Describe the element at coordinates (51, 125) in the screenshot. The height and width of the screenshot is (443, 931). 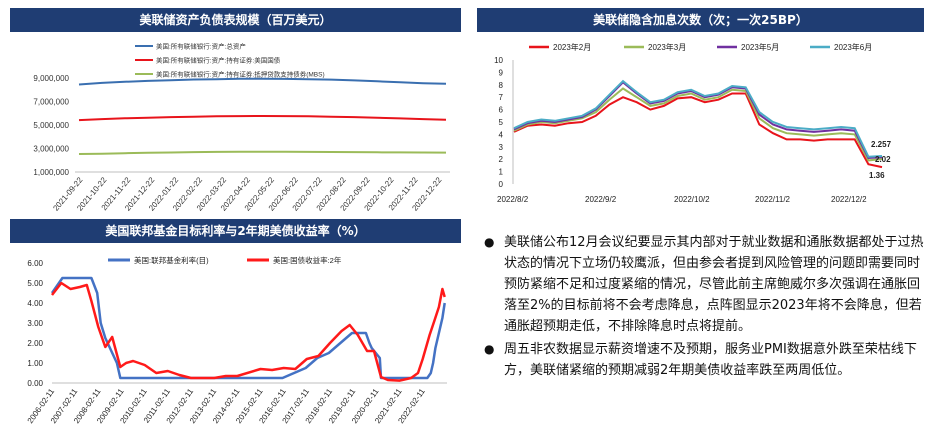
I see `y-tick-label: 5,000,000` at that location.